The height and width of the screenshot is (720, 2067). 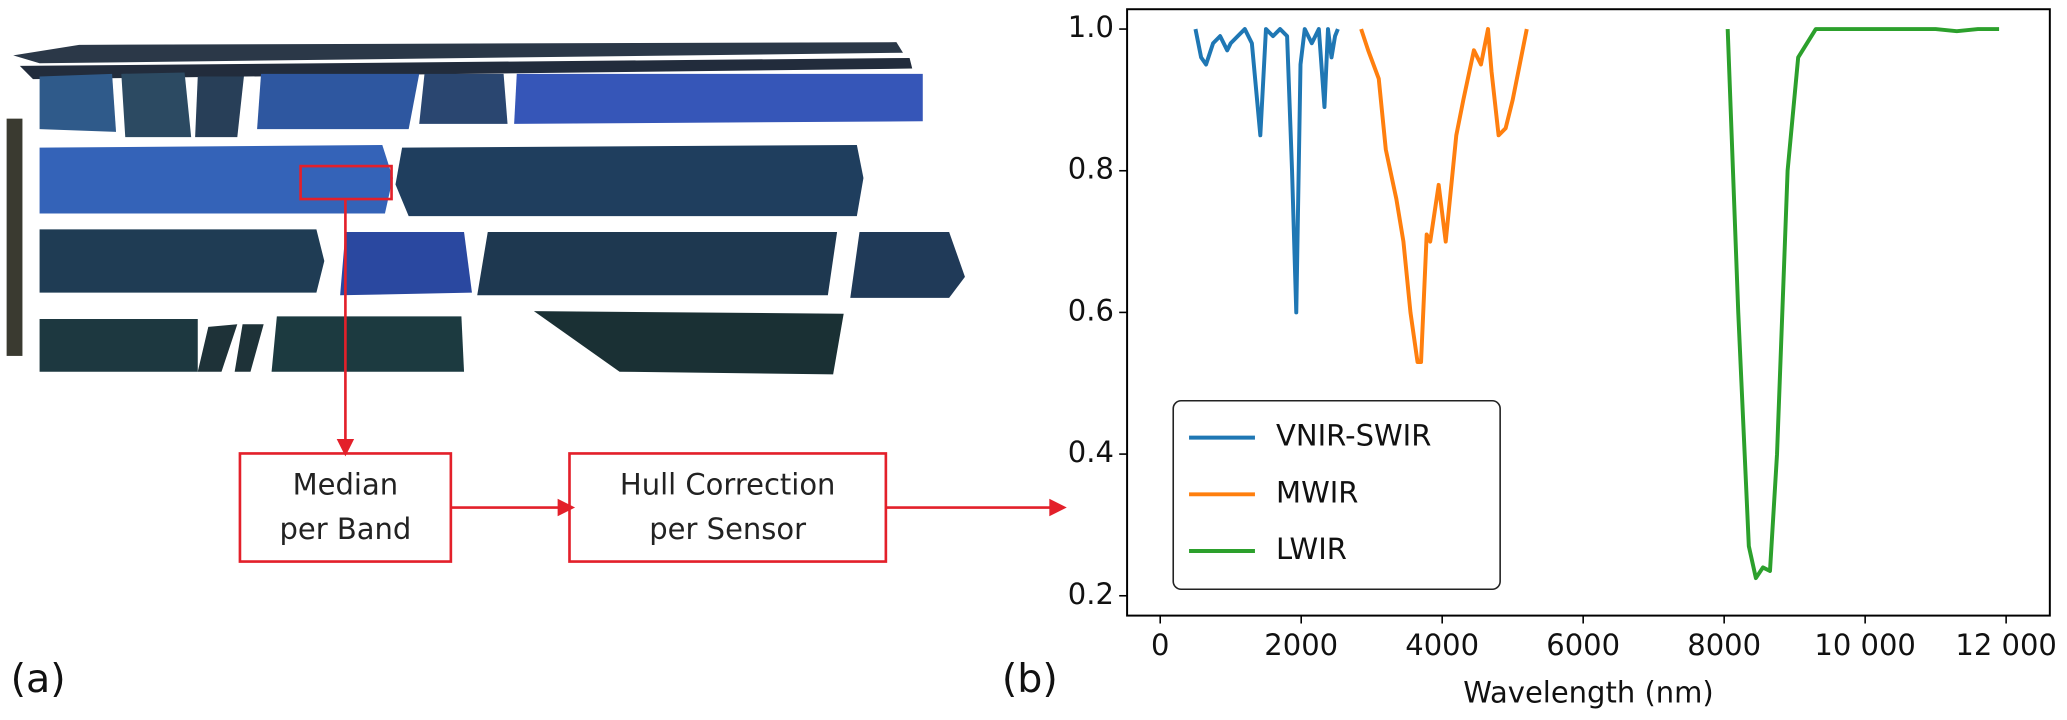 I want to click on x-axis-label: Wavelength (nm), so click(x=1588, y=693).